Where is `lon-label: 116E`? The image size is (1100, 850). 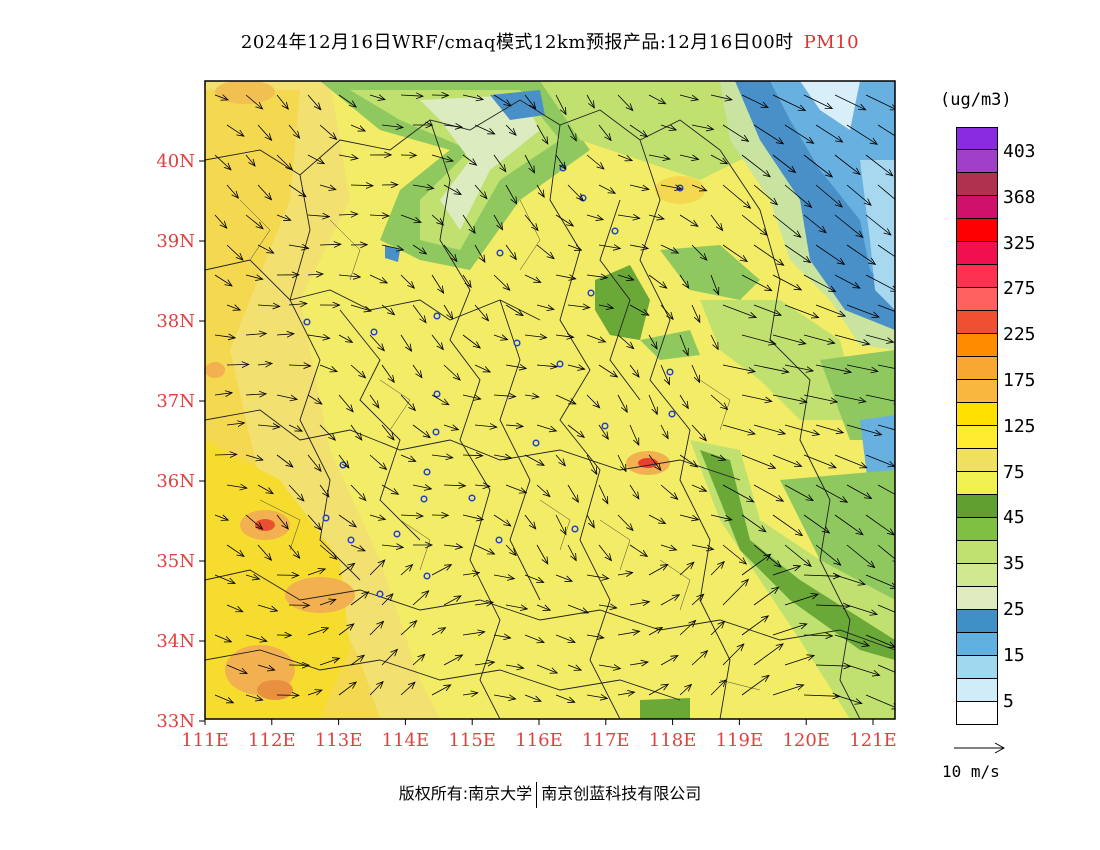 lon-label: 116E is located at coordinates (539, 740).